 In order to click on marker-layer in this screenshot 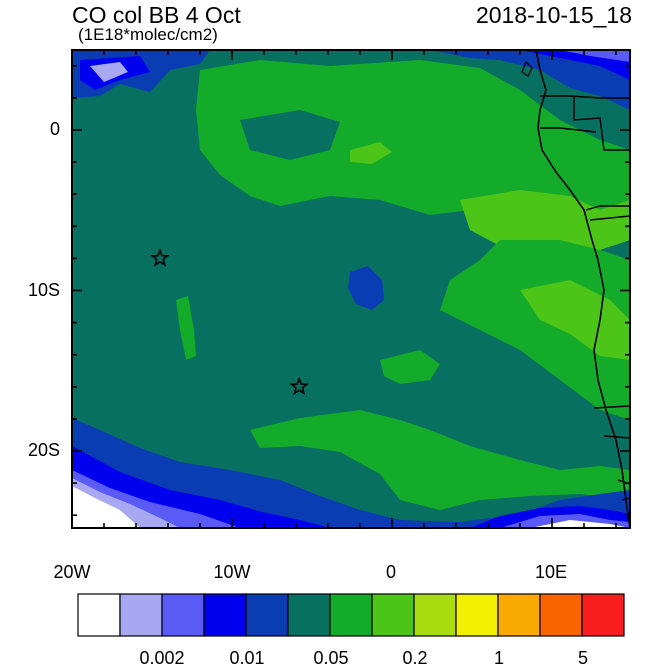, I will do `click(229, 322)`.